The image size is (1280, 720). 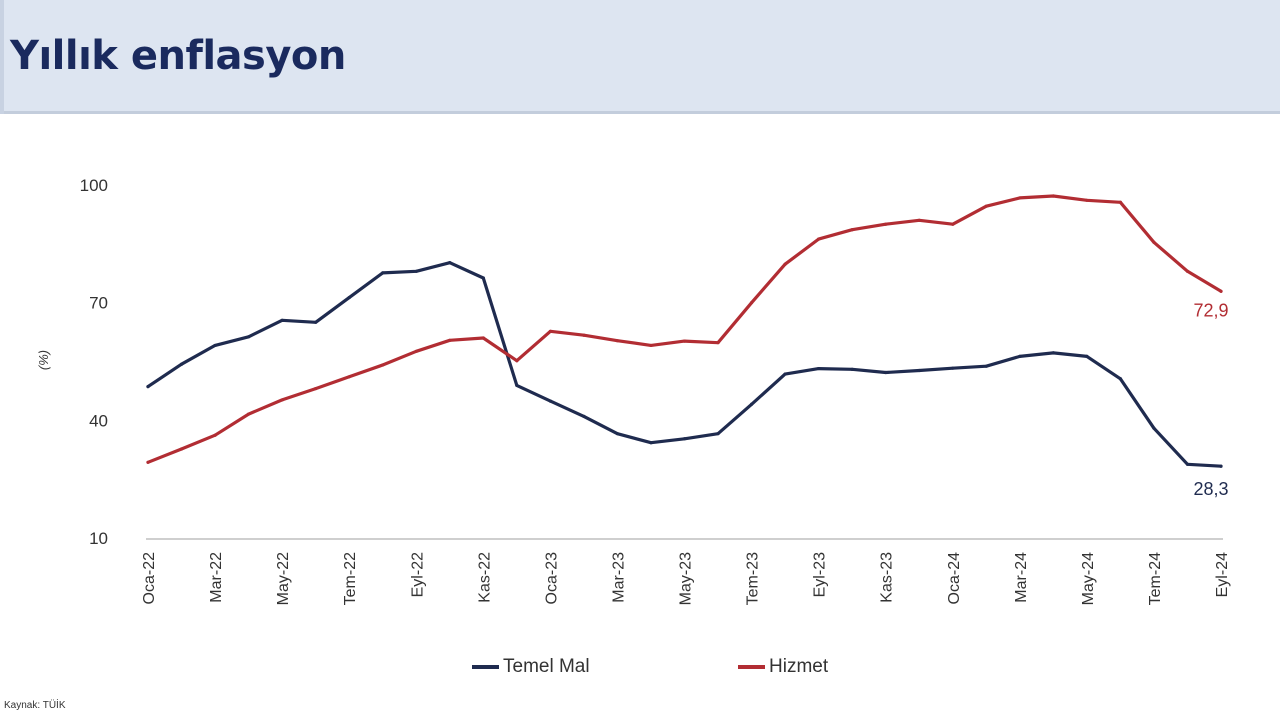 I want to click on x-tick-label: Oca-24, so click(x=954, y=578).